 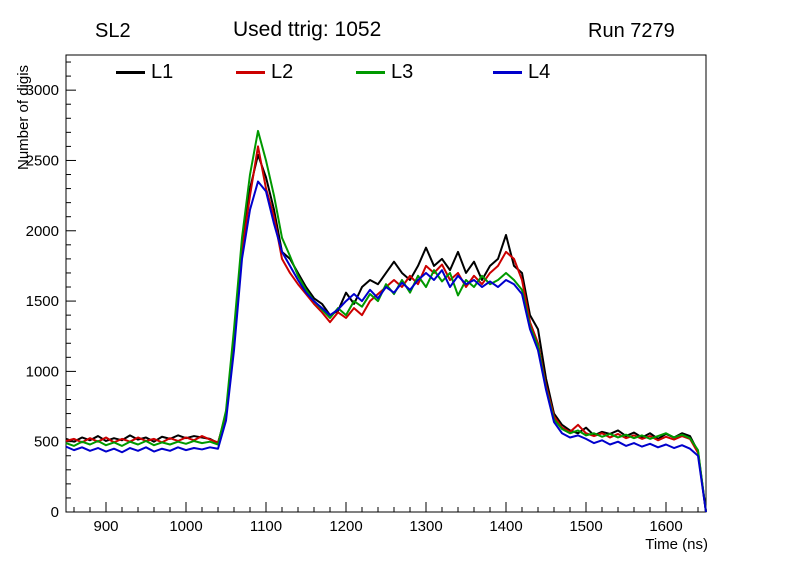 I want to click on legend-entry-L2: L2, so click(x=264, y=72).